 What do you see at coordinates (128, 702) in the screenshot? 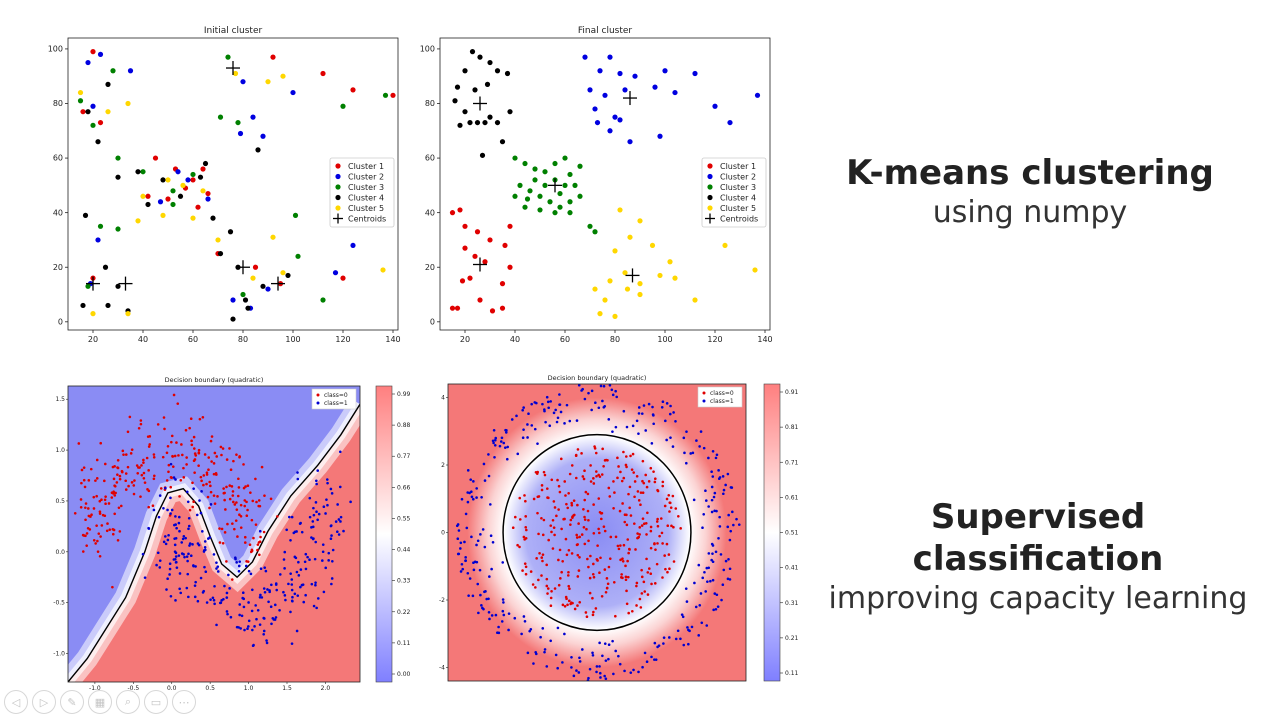
I see `zoom-icon: ⌕` at bounding box center [128, 702].